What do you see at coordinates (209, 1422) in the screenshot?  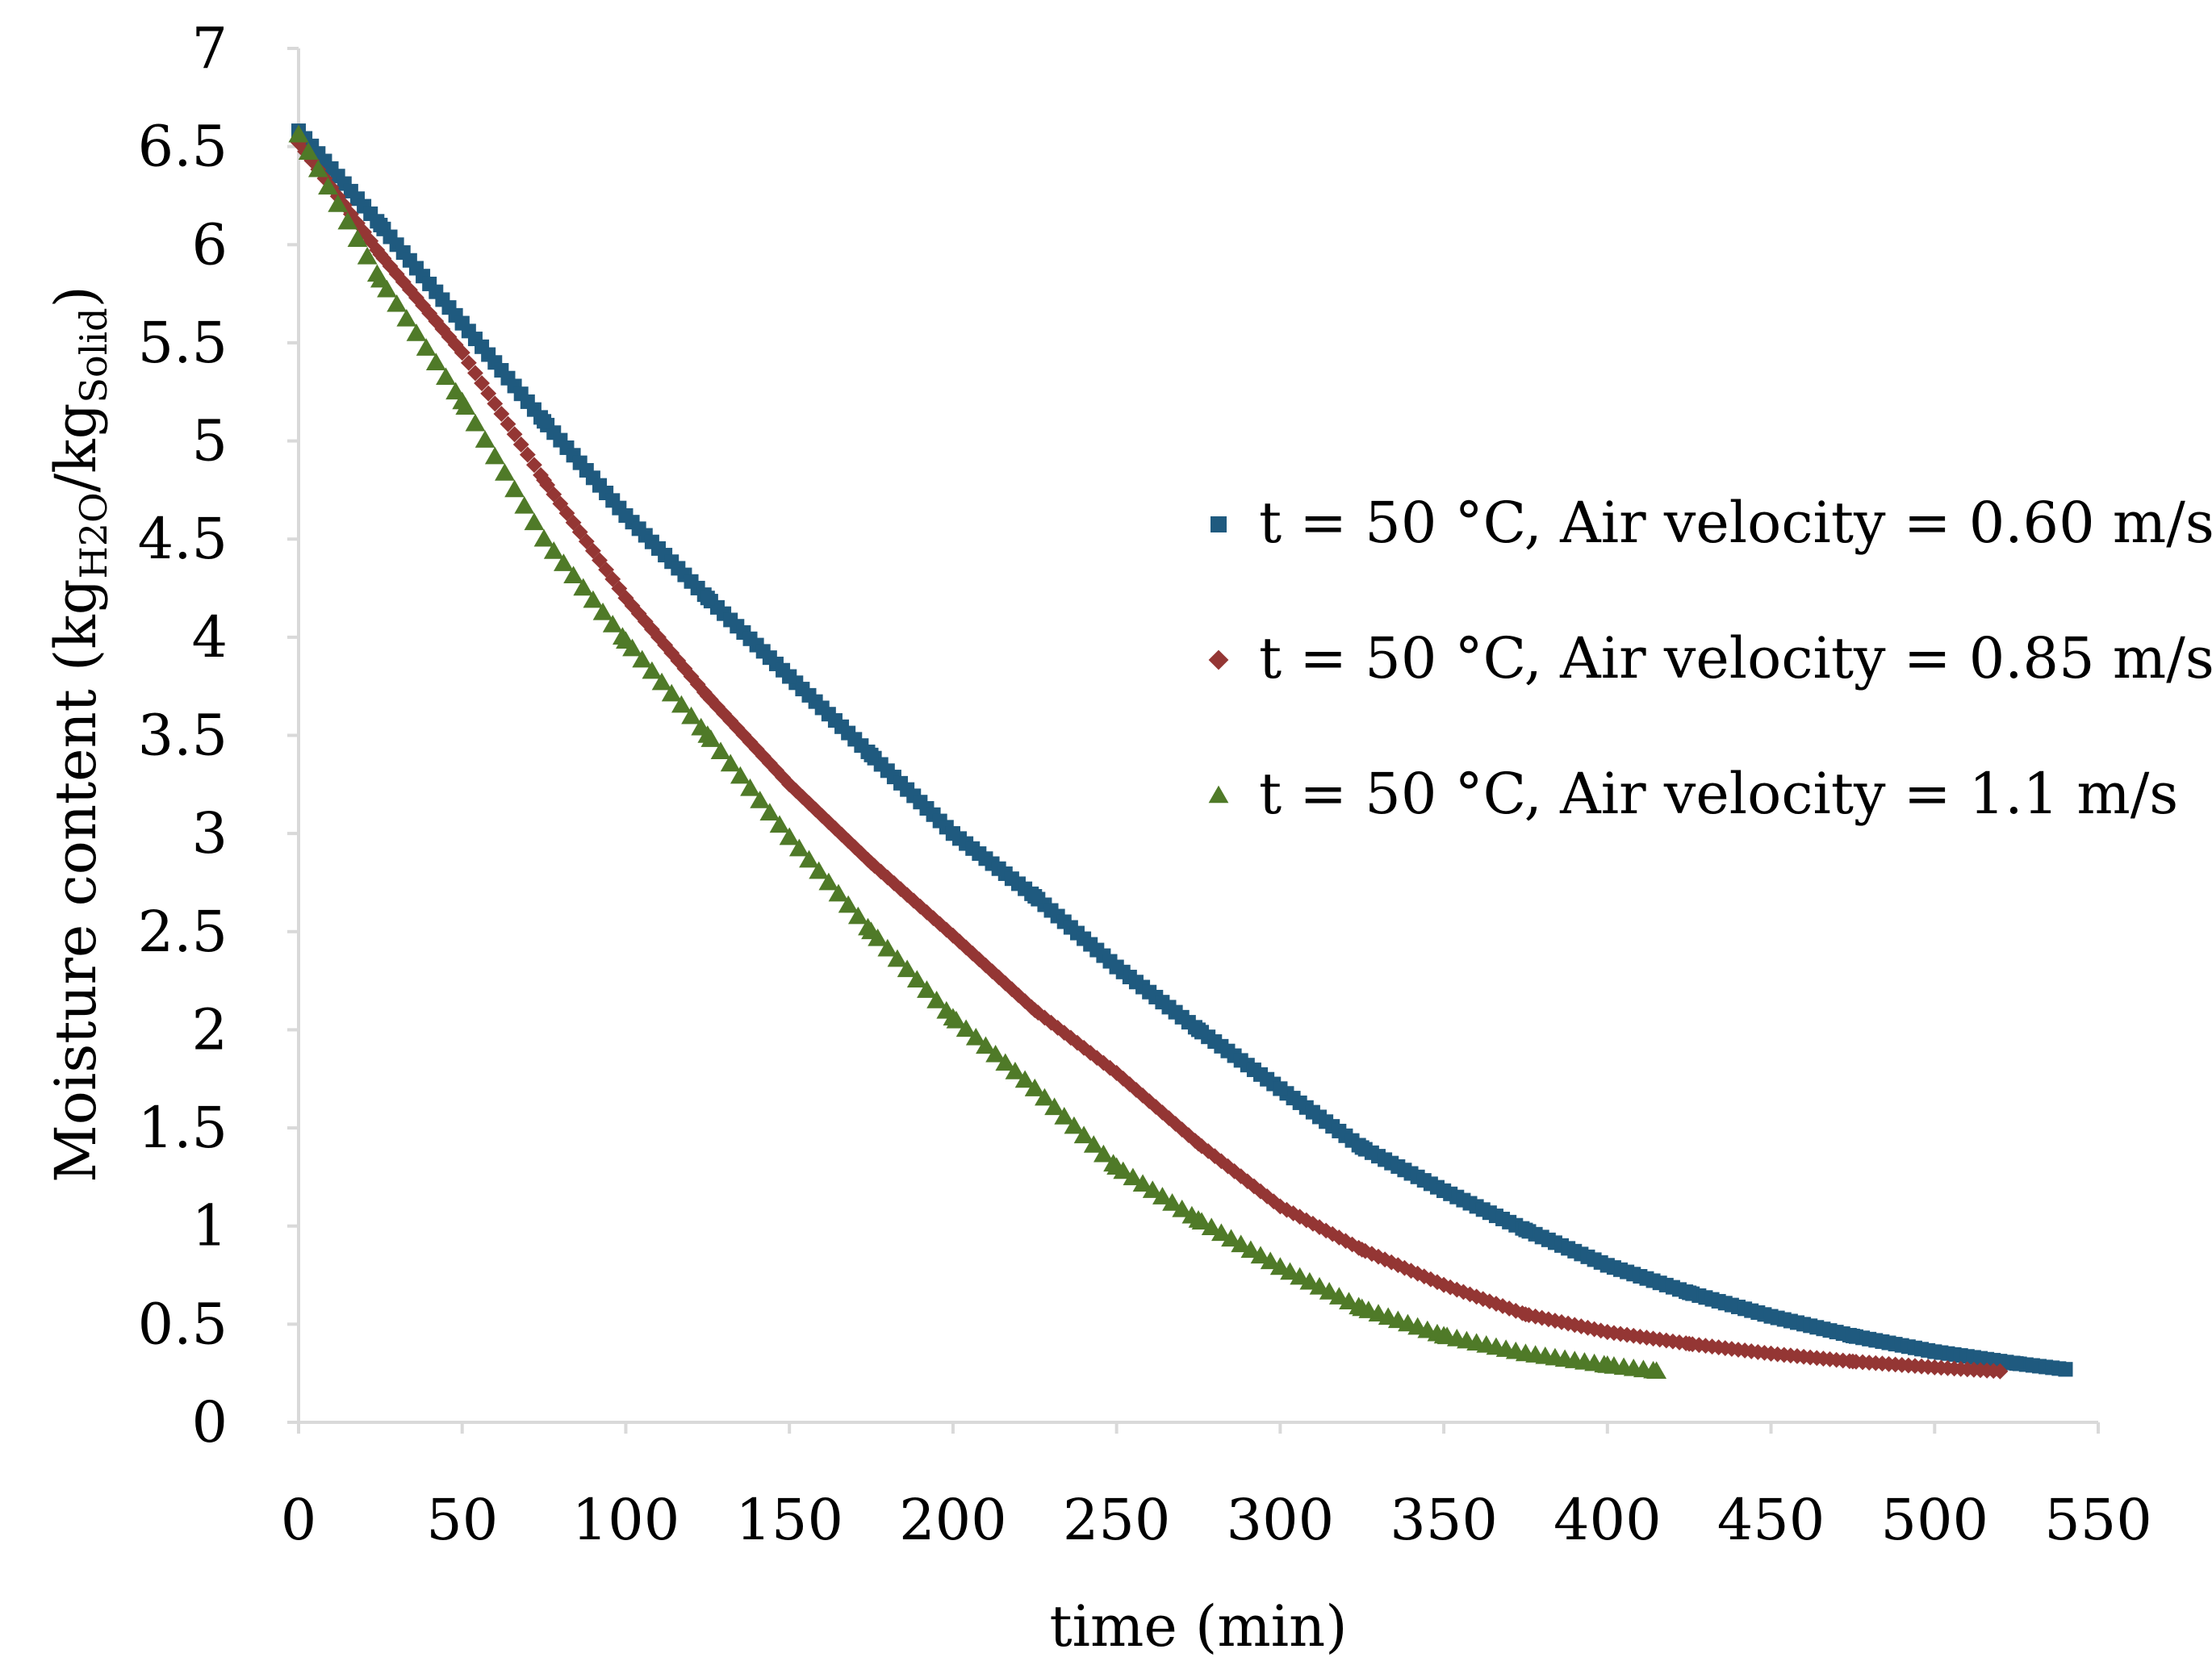 I see `y-tick-label: 0` at bounding box center [209, 1422].